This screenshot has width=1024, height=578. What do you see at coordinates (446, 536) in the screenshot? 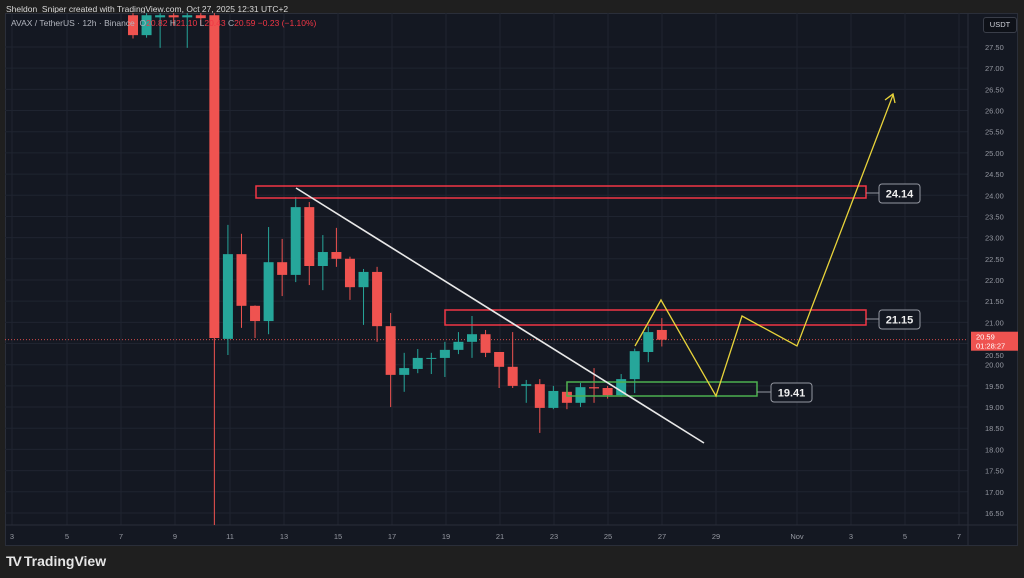
I see `time-tick: 19` at bounding box center [446, 536].